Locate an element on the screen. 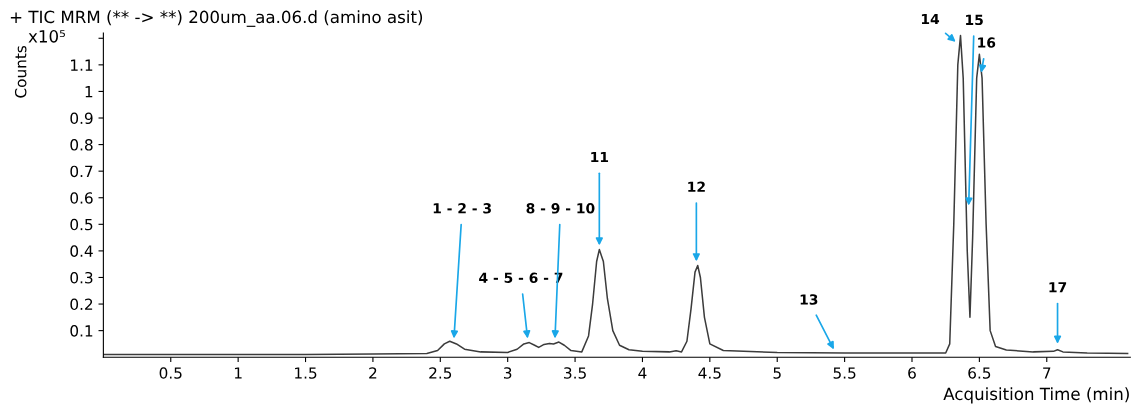 The width and height of the screenshot is (1136, 412). annotation: 13 is located at coordinates (809, 299).